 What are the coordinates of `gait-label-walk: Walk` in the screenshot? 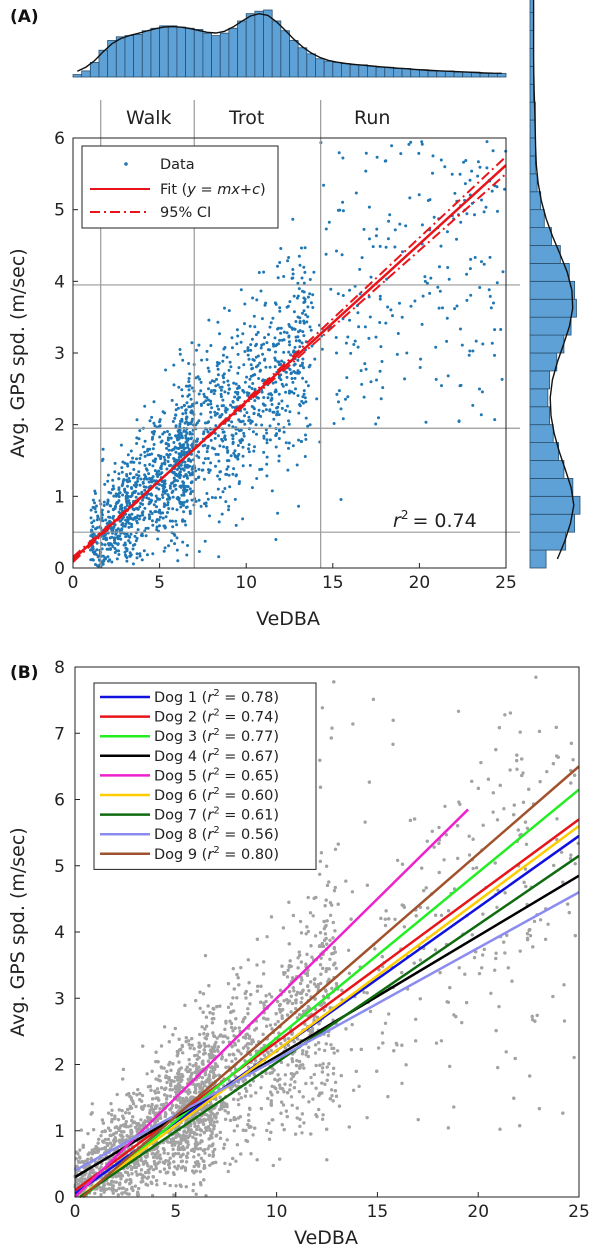 It's located at (149, 118).